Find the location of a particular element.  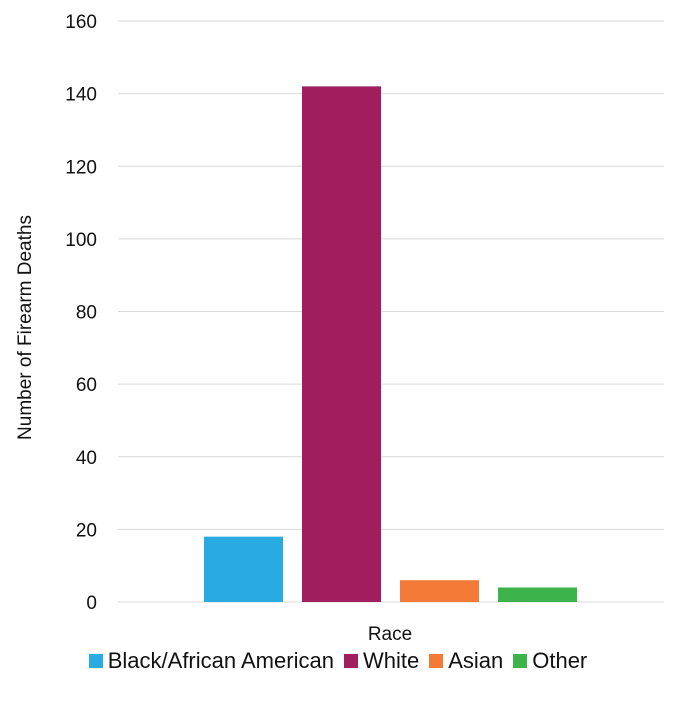

legend-item: Black/African American is located at coordinates (211, 660).